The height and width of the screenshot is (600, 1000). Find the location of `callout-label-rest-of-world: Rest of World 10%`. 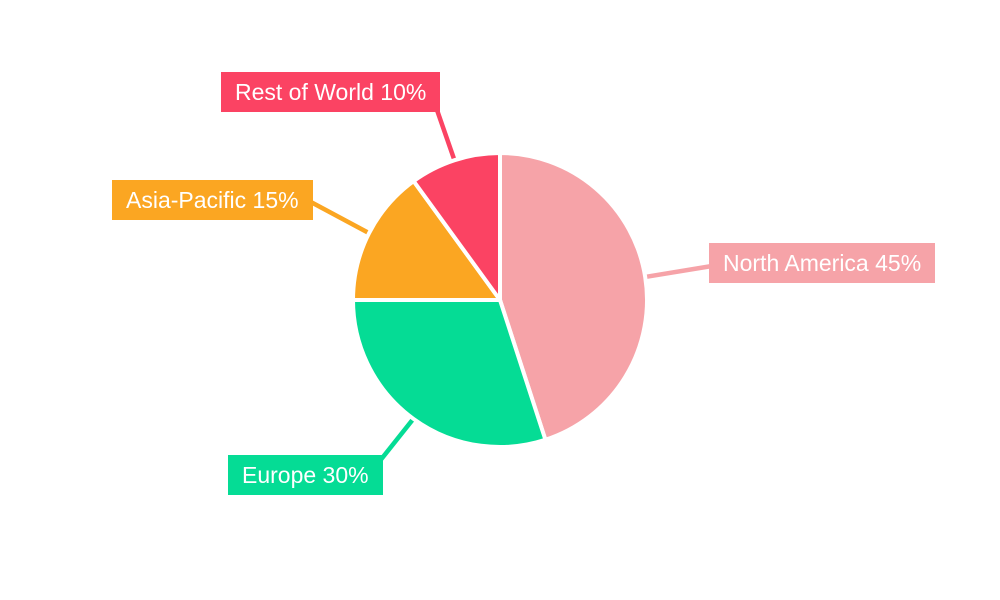

callout-label-rest-of-world: Rest of World 10% is located at coordinates (331, 92).